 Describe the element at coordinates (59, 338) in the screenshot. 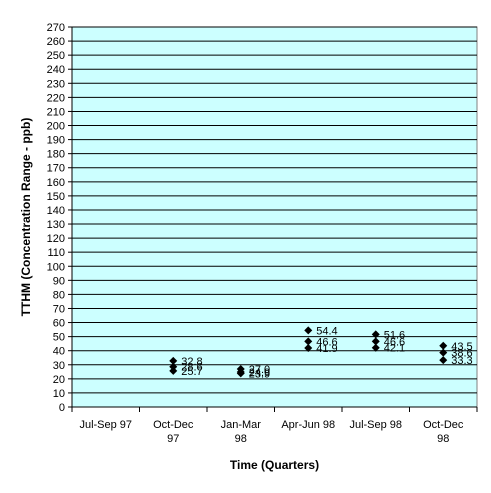

I see `y-tick-label: 50` at that location.